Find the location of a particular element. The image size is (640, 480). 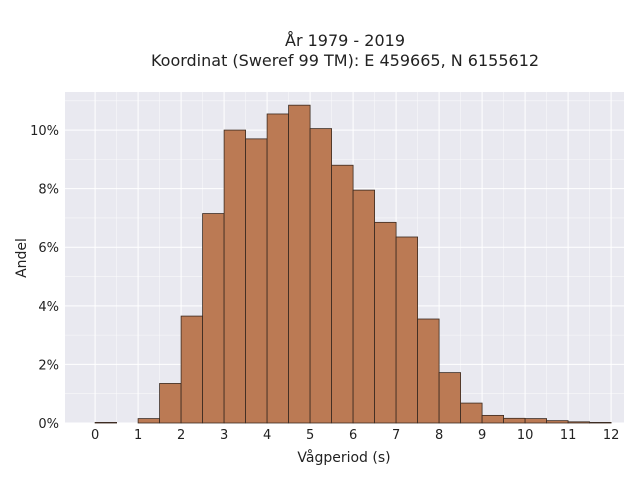

x-tick-label: 10 is located at coordinates (525, 435).